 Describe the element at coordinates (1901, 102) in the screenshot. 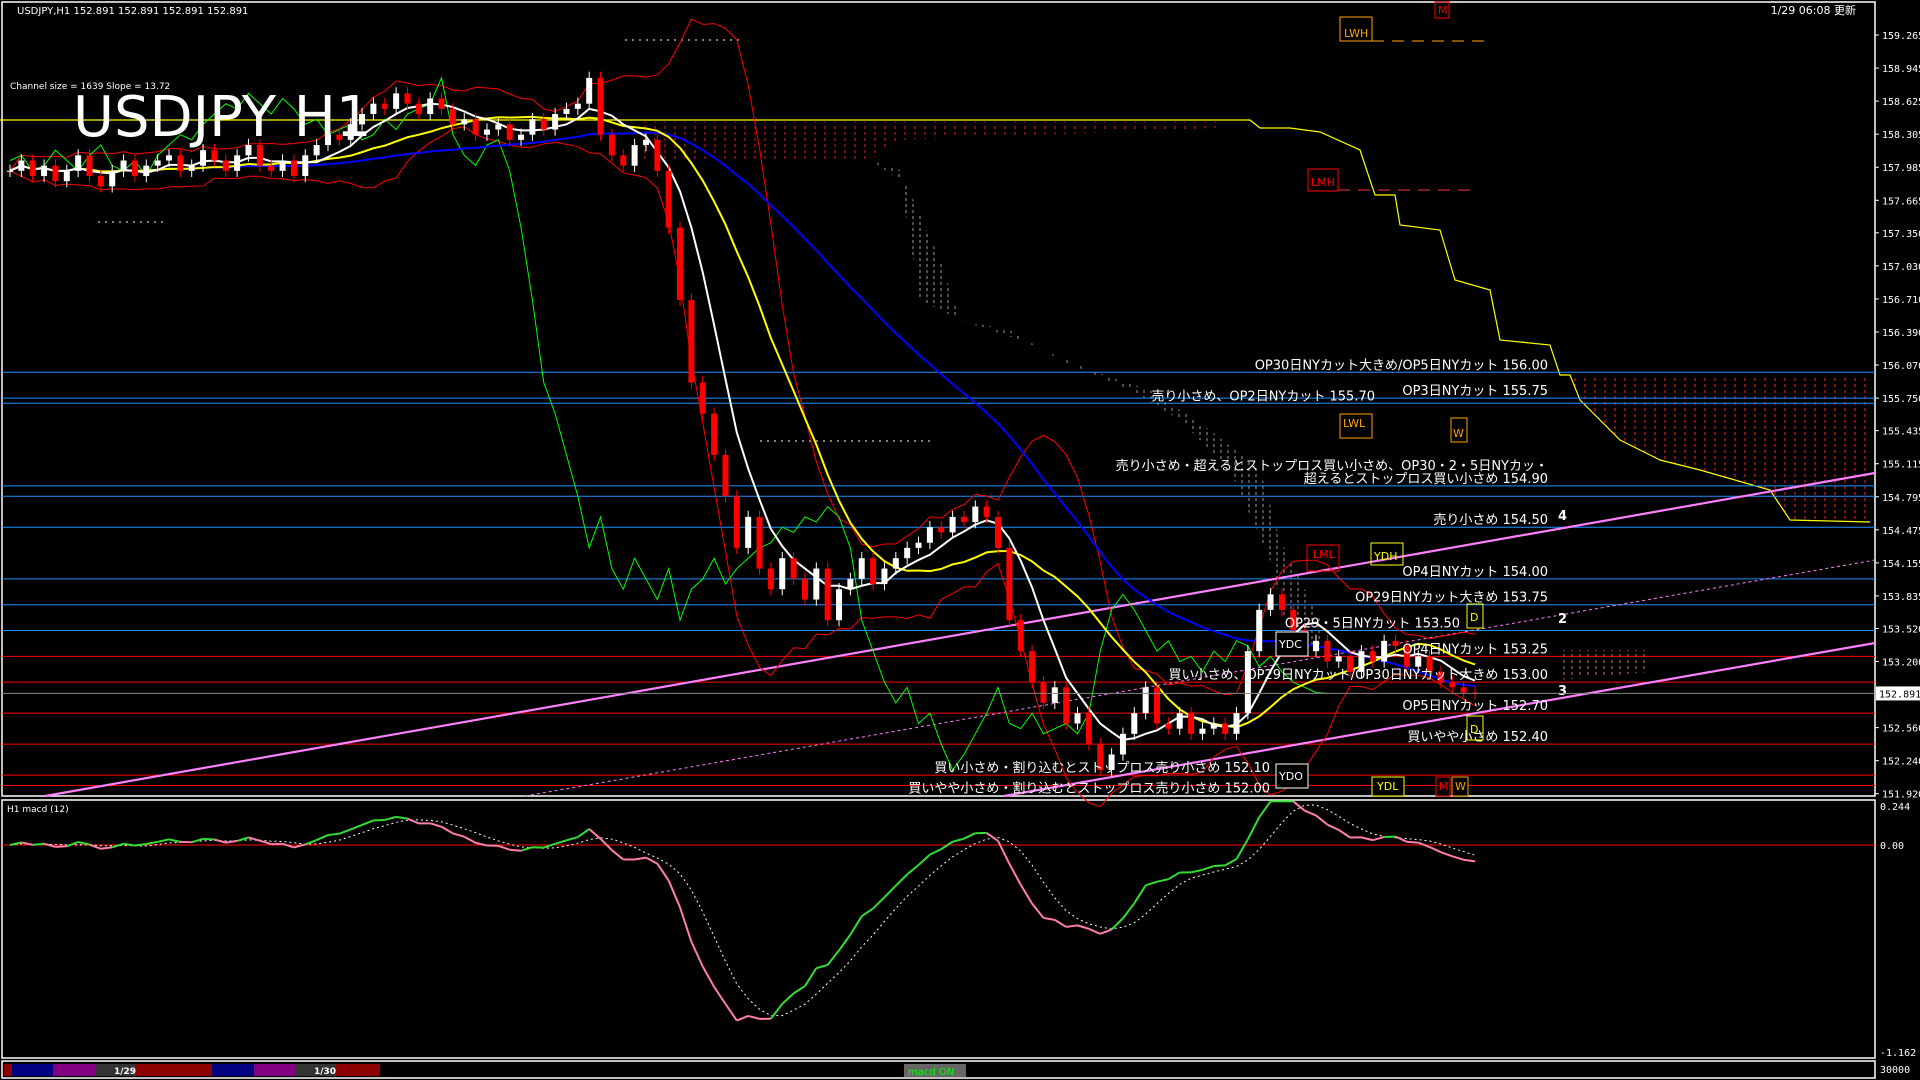

I see `price-tick-label: 158.625` at that location.